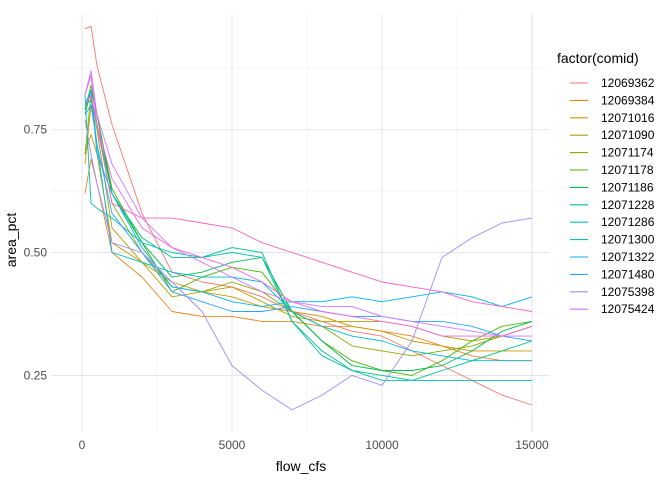 The width and height of the screenshot is (672, 480). What do you see at coordinates (627, 153) in the screenshot?
I see `legend-label-12071174: 12071174` at bounding box center [627, 153].